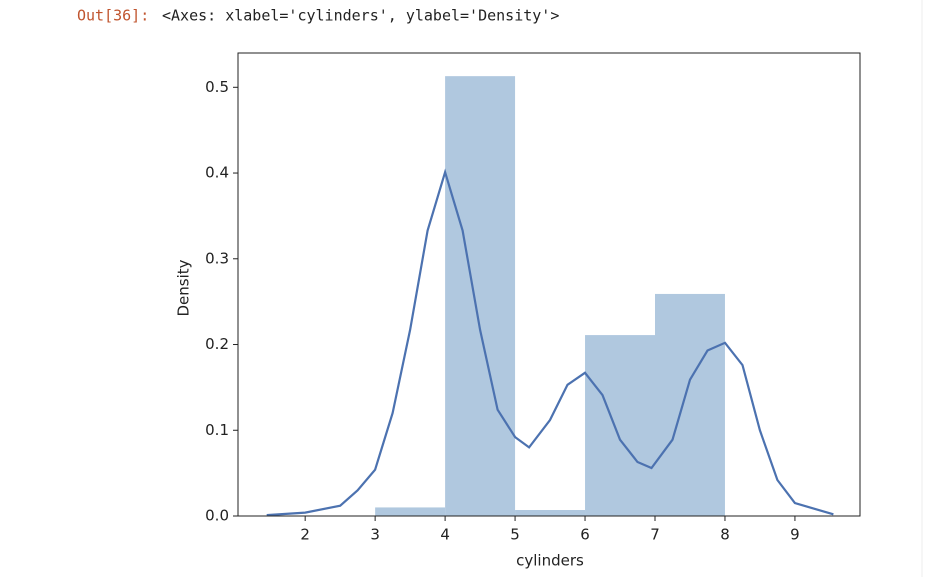 Image resolution: width=926 pixels, height=577 pixels. I want to click on y-tick-label: 0.3, so click(217, 258).